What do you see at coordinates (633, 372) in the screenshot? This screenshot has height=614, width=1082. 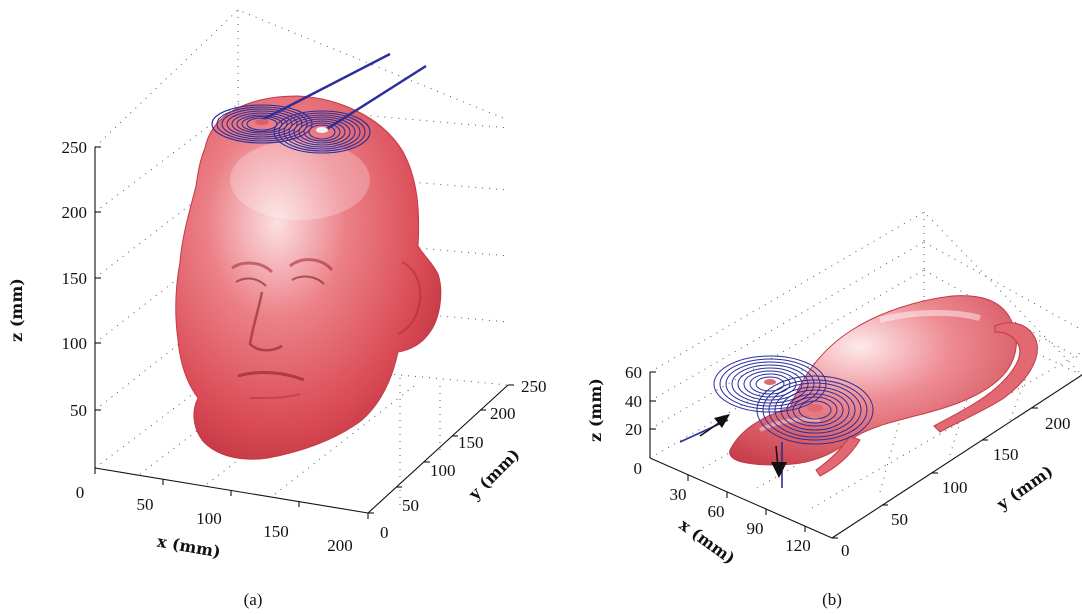 I see `z-tick-label: 60` at bounding box center [633, 372].